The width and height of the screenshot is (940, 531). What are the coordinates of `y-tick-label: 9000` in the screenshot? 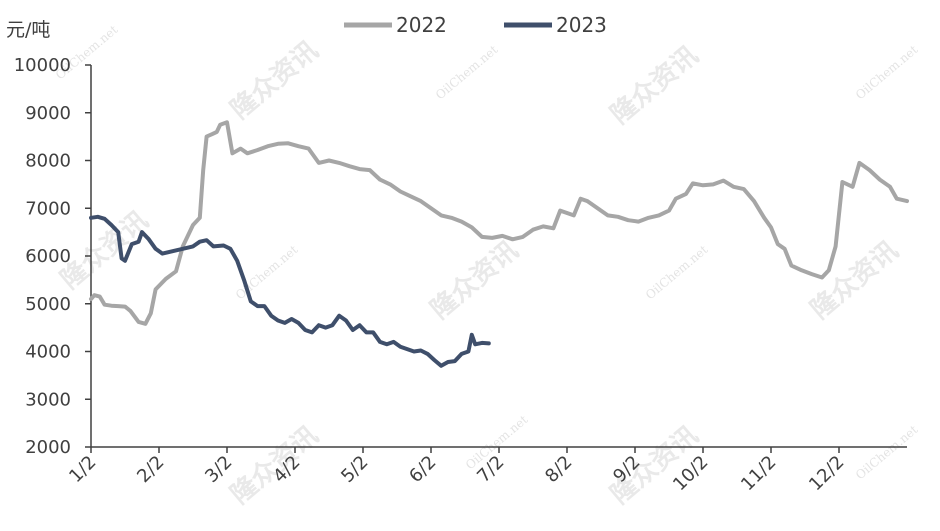 It's located at (48, 113).